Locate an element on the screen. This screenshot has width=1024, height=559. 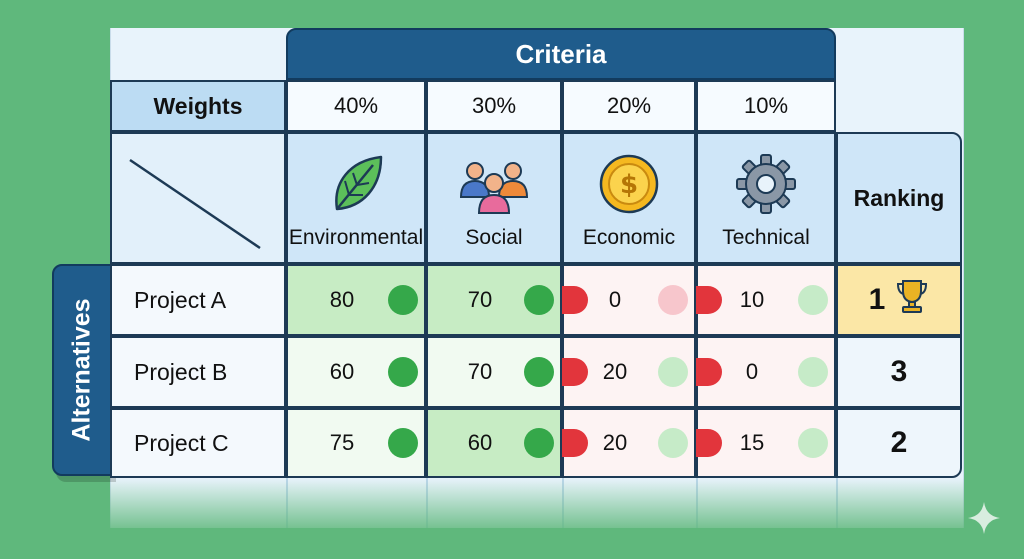
alternatives-label: Alternatives is located at coordinates (81, 370).